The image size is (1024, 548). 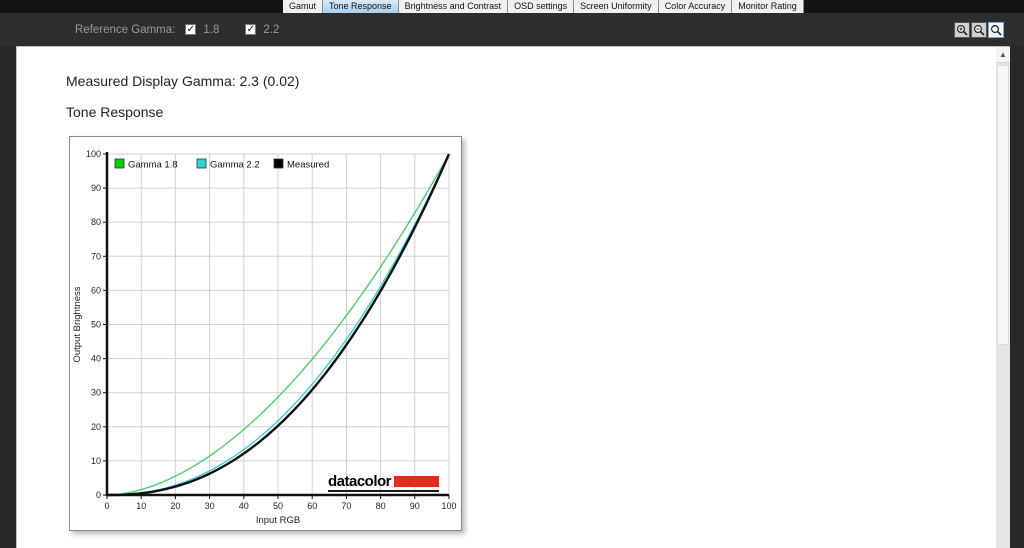 I want to click on y-tick-label: 80, so click(x=96, y=222).